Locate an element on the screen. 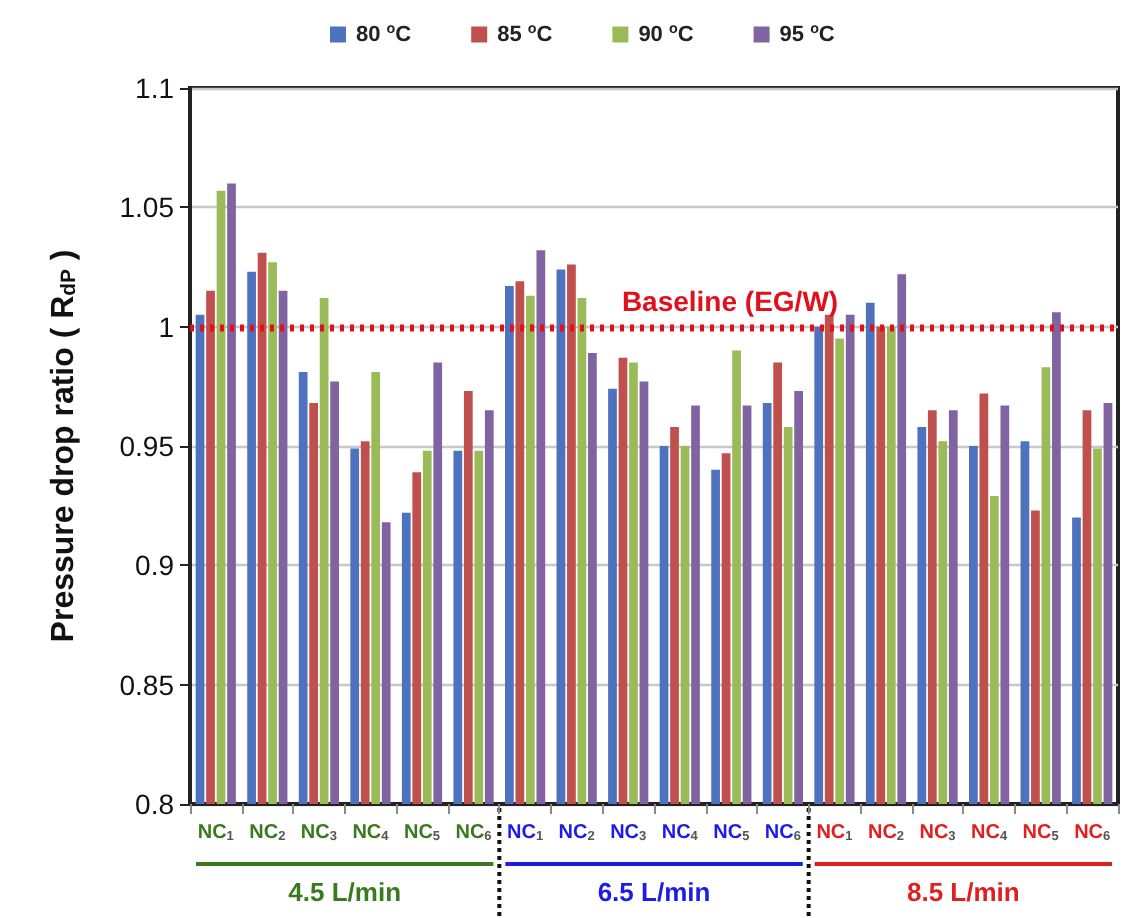 This screenshot has height=918, width=1136. y-tick-label: 1.05 is located at coordinates (147, 207).